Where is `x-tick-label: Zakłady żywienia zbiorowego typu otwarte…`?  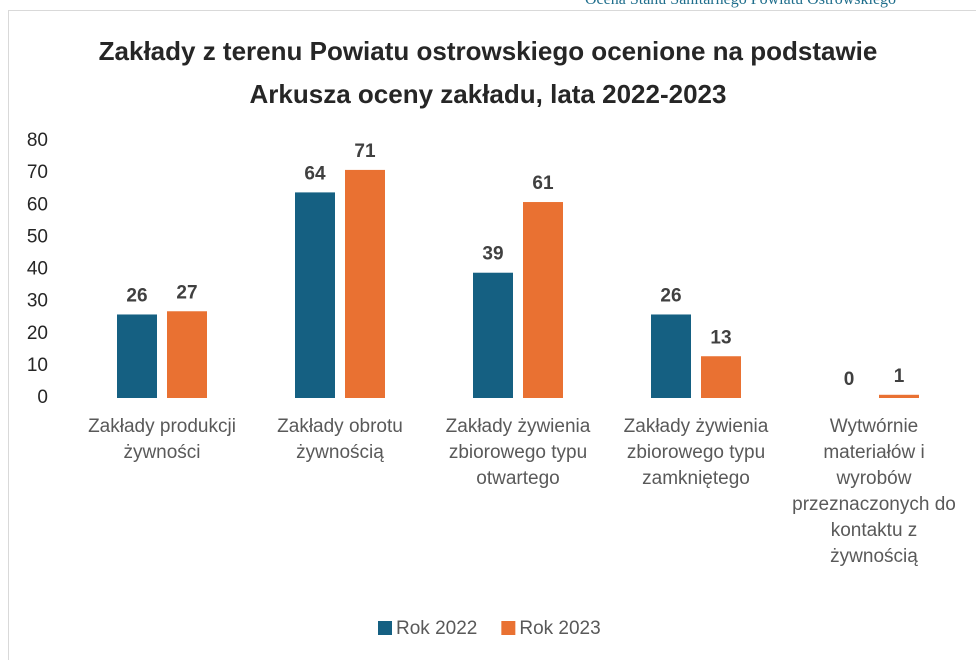 x-tick-label: Zakłady żywienia zbiorowego typu otwarte… is located at coordinates (518, 452).